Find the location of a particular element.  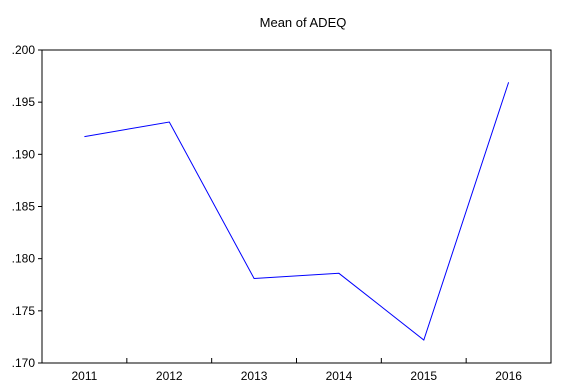

y-tick-label: .190 is located at coordinates (24, 154).